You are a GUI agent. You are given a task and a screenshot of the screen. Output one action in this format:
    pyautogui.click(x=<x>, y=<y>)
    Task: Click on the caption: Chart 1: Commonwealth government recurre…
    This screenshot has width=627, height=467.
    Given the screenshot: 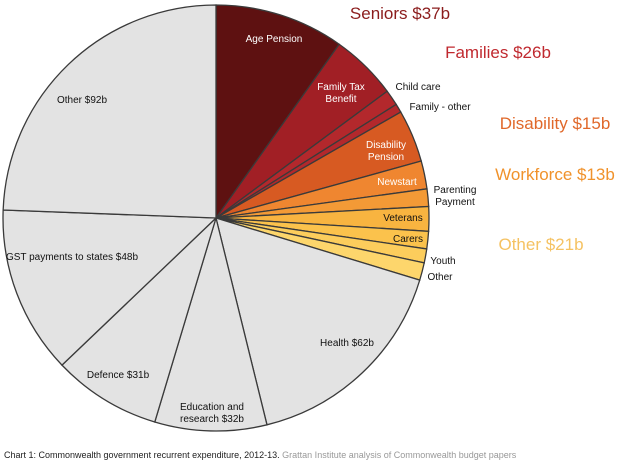 What is the action you would take?
    pyautogui.click(x=260, y=455)
    